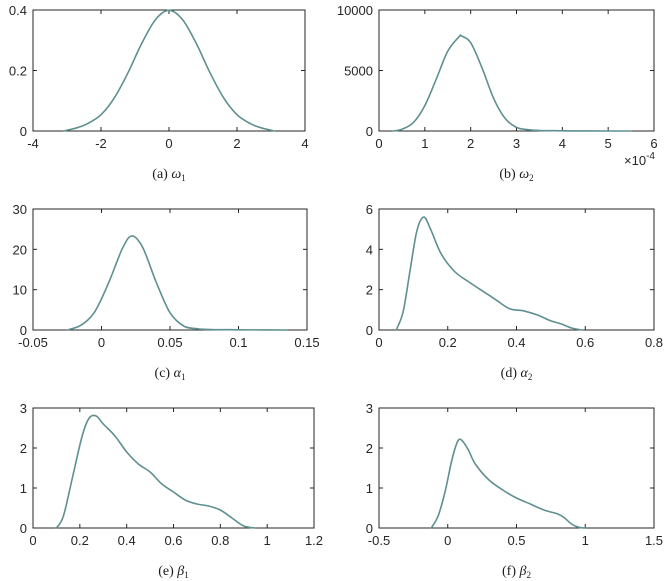  I want to click on panel-caption: (b) ω2, so click(516, 175).